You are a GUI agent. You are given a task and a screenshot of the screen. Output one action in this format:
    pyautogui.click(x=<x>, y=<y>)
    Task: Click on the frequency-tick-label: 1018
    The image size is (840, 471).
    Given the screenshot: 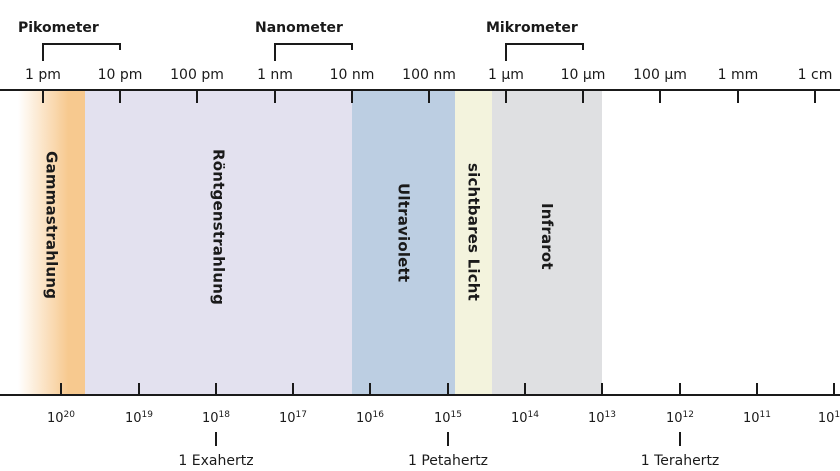 What is the action you would take?
    pyautogui.click(x=216, y=418)
    